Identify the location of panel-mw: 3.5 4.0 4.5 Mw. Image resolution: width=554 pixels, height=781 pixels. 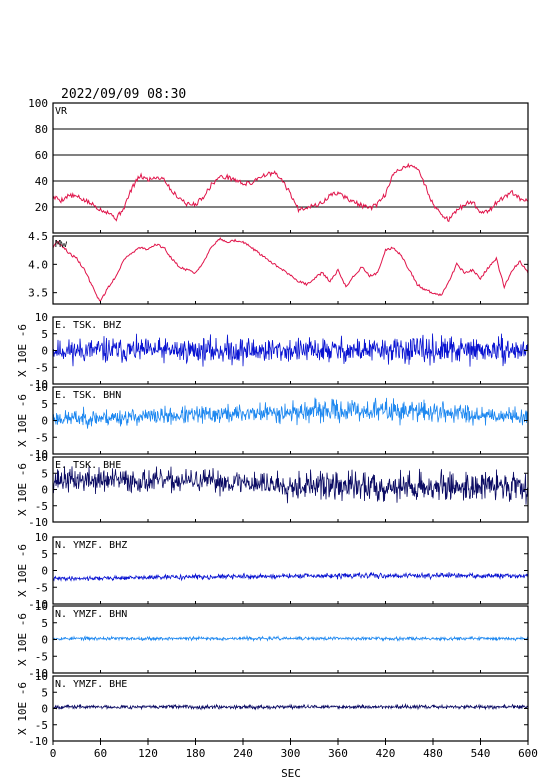
(278, 267).